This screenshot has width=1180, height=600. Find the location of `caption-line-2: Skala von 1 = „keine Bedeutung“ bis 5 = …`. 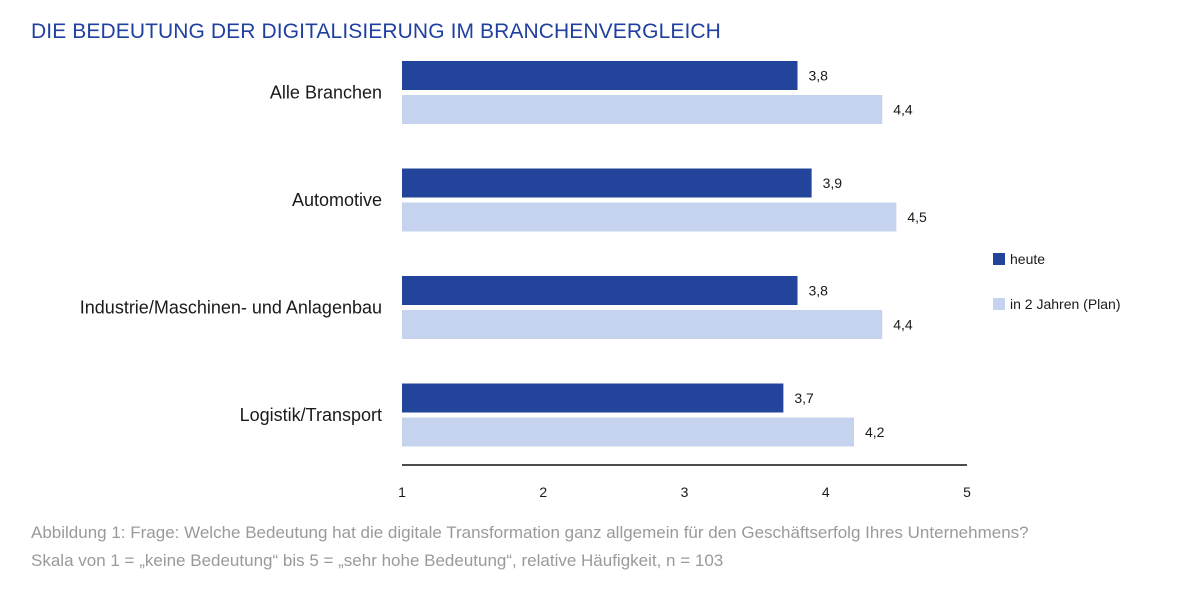

caption-line-2: Skala von 1 = „keine Bedeutung“ bis 5 = … is located at coordinates (377, 560).